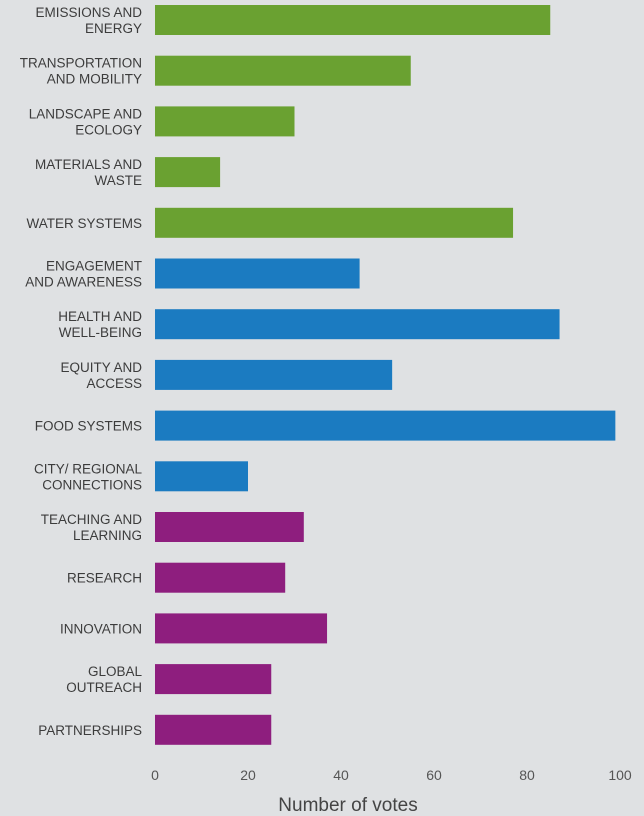 The width and height of the screenshot is (644, 816). I want to click on category-label: HEALTH AND WELL-BEING, so click(100, 324).